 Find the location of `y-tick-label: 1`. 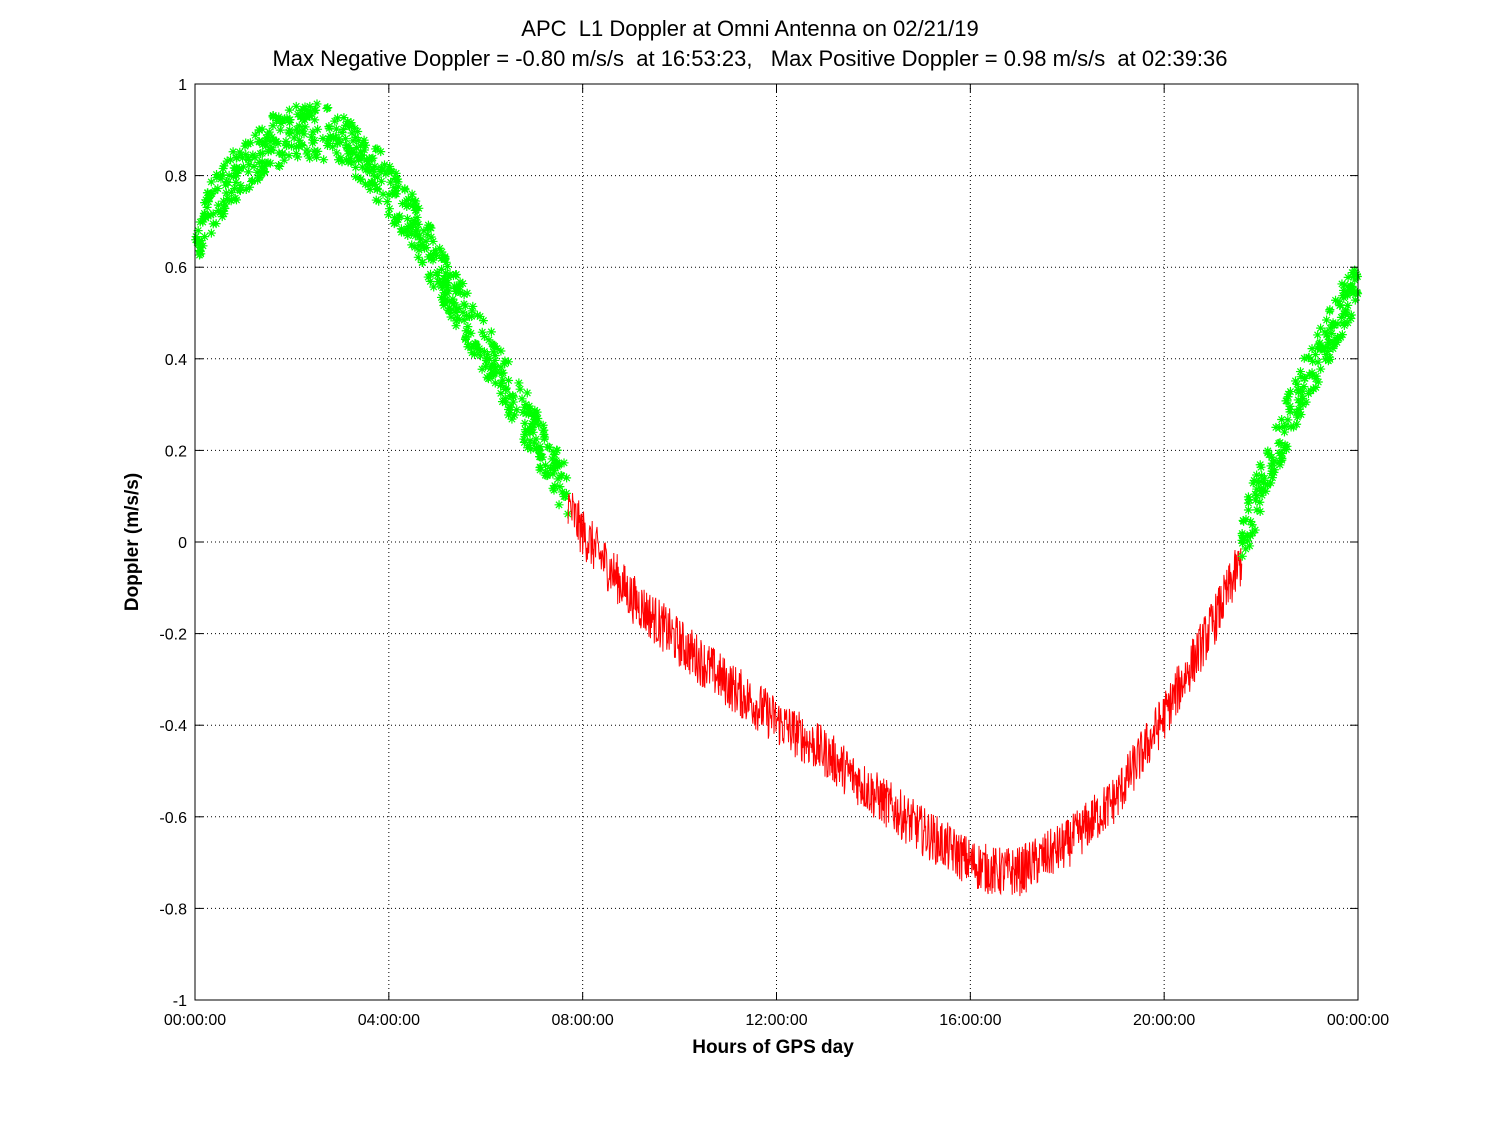

y-tick-label: 1 is located at coordinates (182, 85).